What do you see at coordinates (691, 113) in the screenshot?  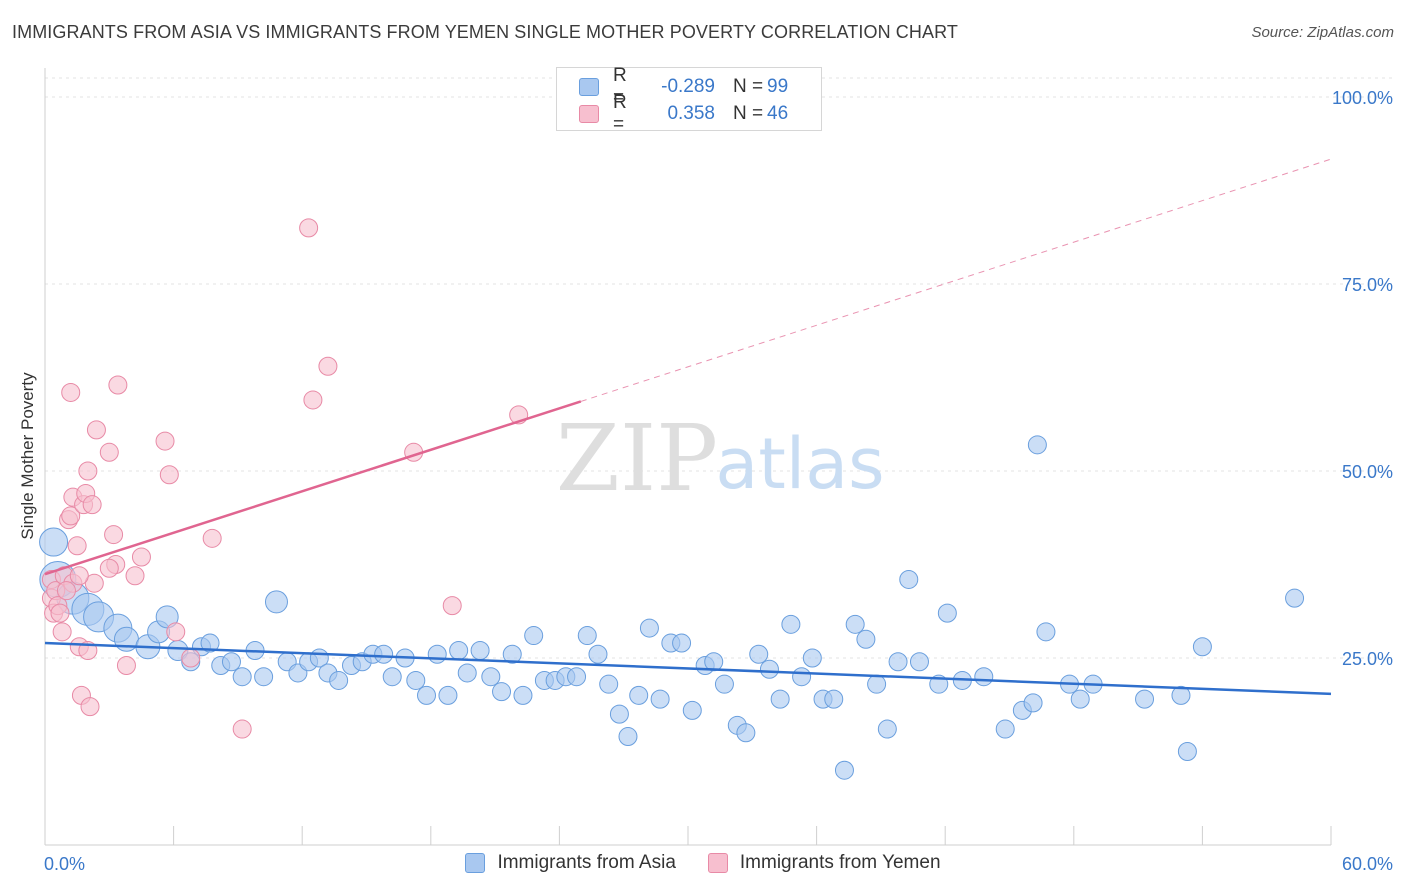 I see `legend-r-value: 0.358` at bounding box center [691, 113].